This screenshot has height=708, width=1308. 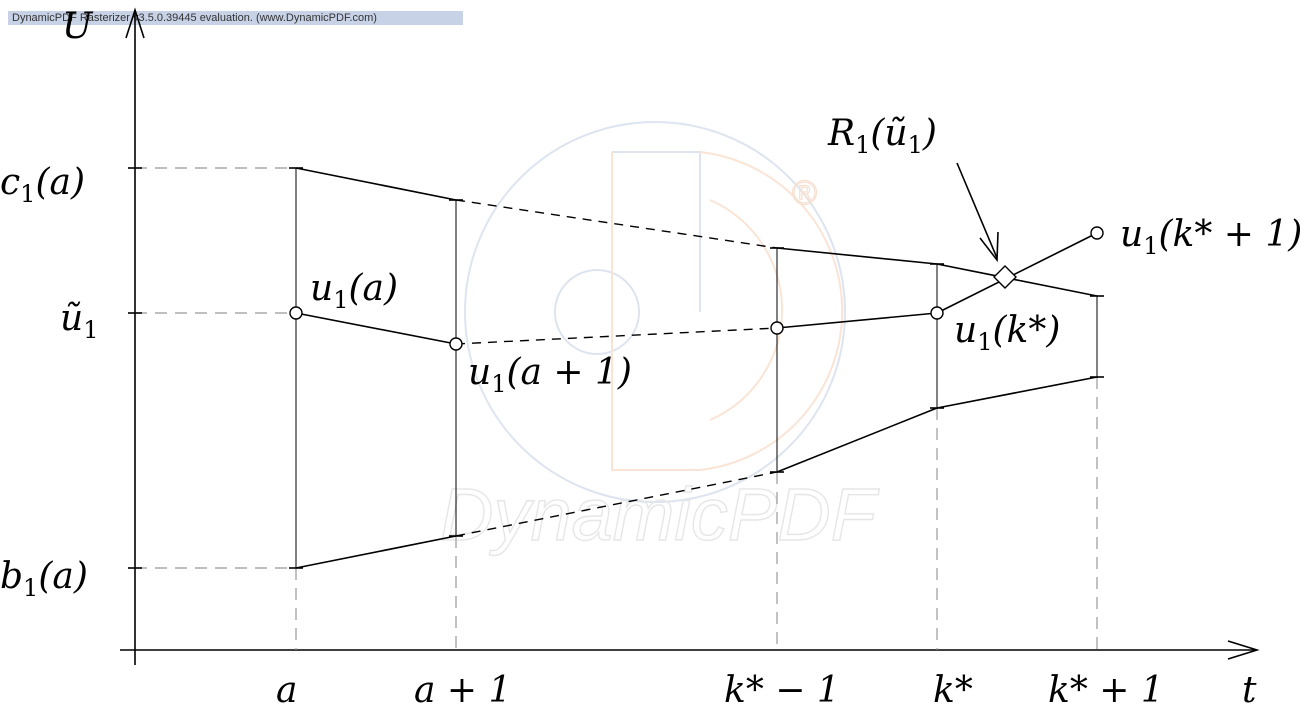 I want to click on intersection-diamond, so click(x=1005, y=277).